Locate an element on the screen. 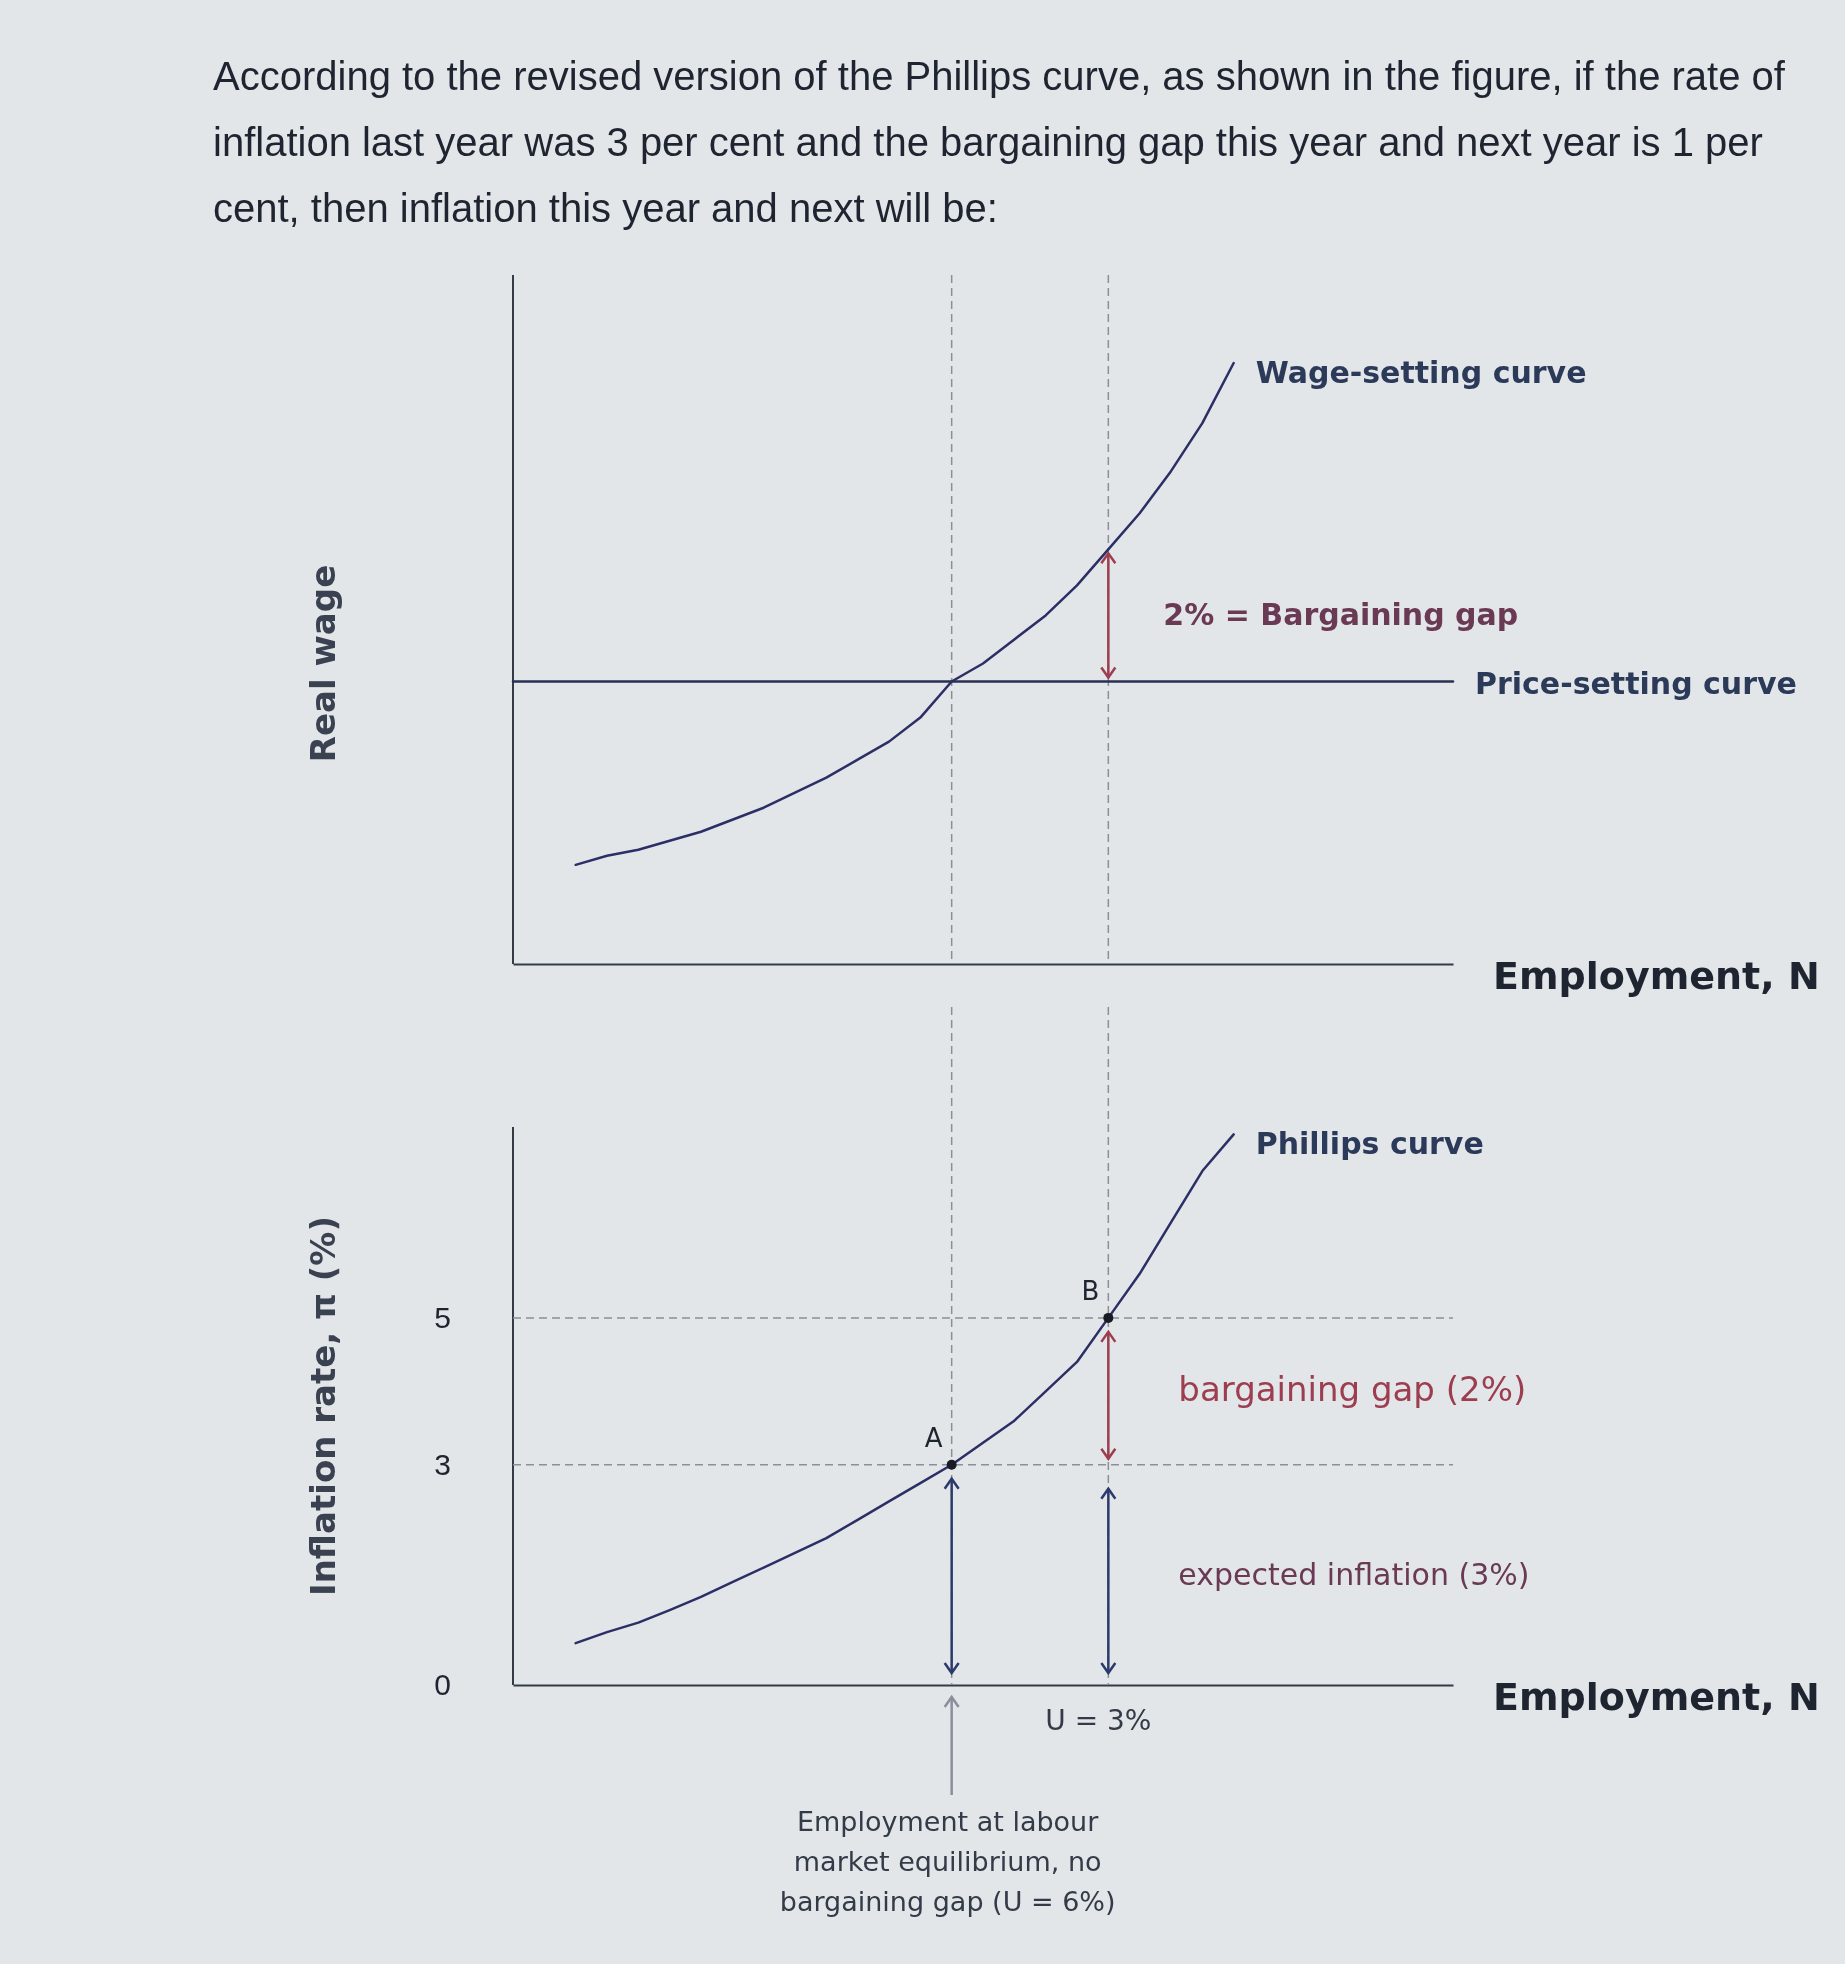  y-tick-label: 5 is located at coordinates (442, 1317).